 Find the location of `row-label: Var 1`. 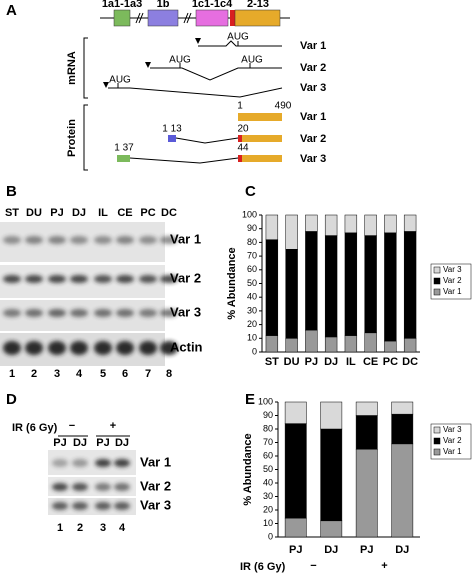

row-label: Var 1 is located at coordinates (155, 461).